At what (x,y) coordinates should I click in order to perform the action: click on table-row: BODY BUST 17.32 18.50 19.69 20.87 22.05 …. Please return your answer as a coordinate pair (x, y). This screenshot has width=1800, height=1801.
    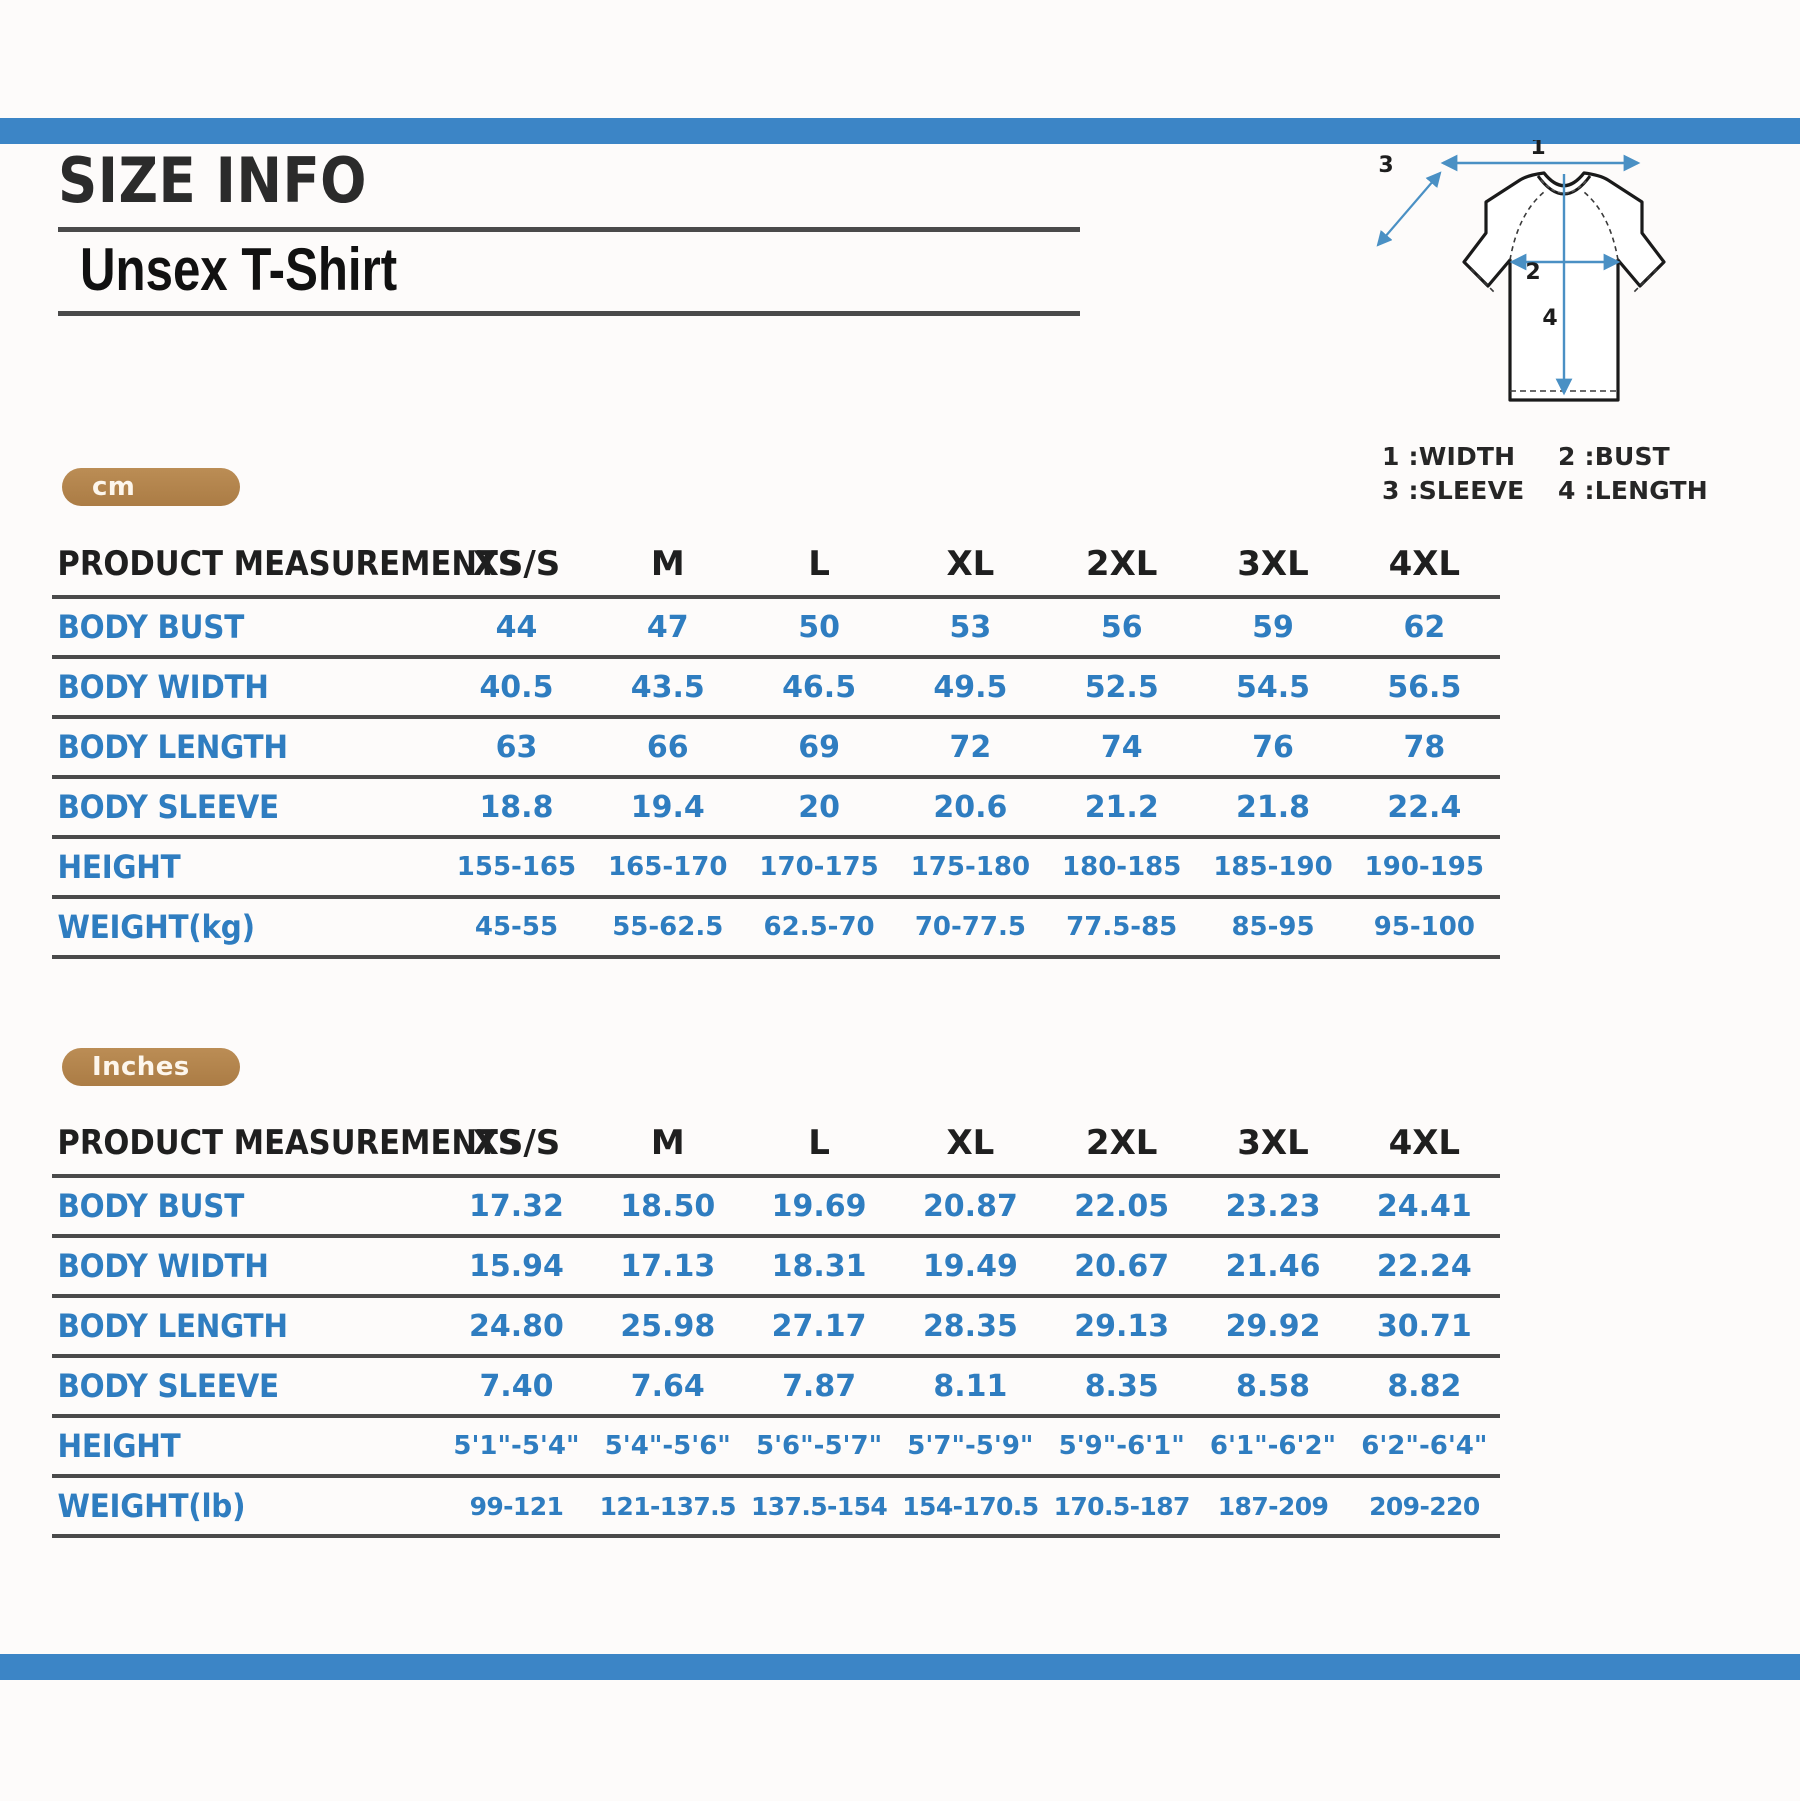
    Looking at the image, I should click on (776, 1207).